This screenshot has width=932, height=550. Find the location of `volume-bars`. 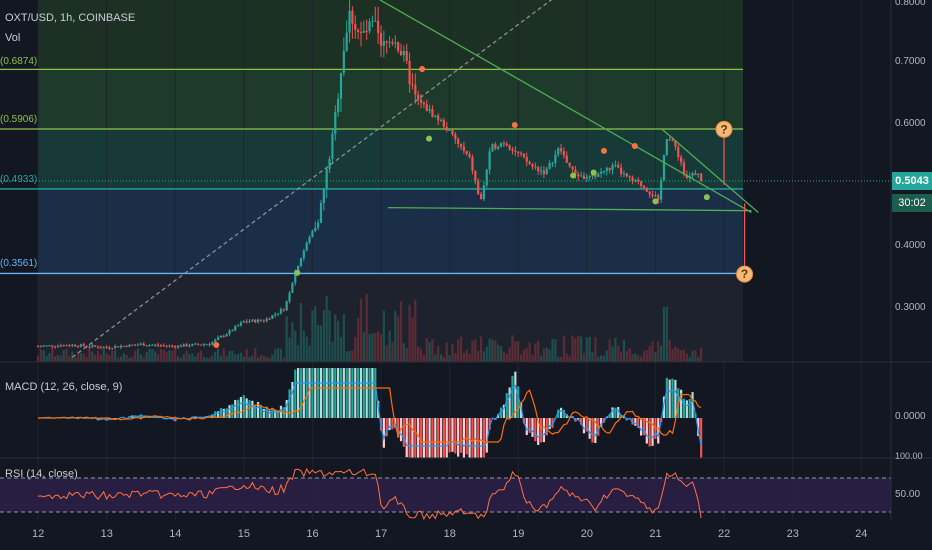

volume-bars is located at coordinates (369, 327).